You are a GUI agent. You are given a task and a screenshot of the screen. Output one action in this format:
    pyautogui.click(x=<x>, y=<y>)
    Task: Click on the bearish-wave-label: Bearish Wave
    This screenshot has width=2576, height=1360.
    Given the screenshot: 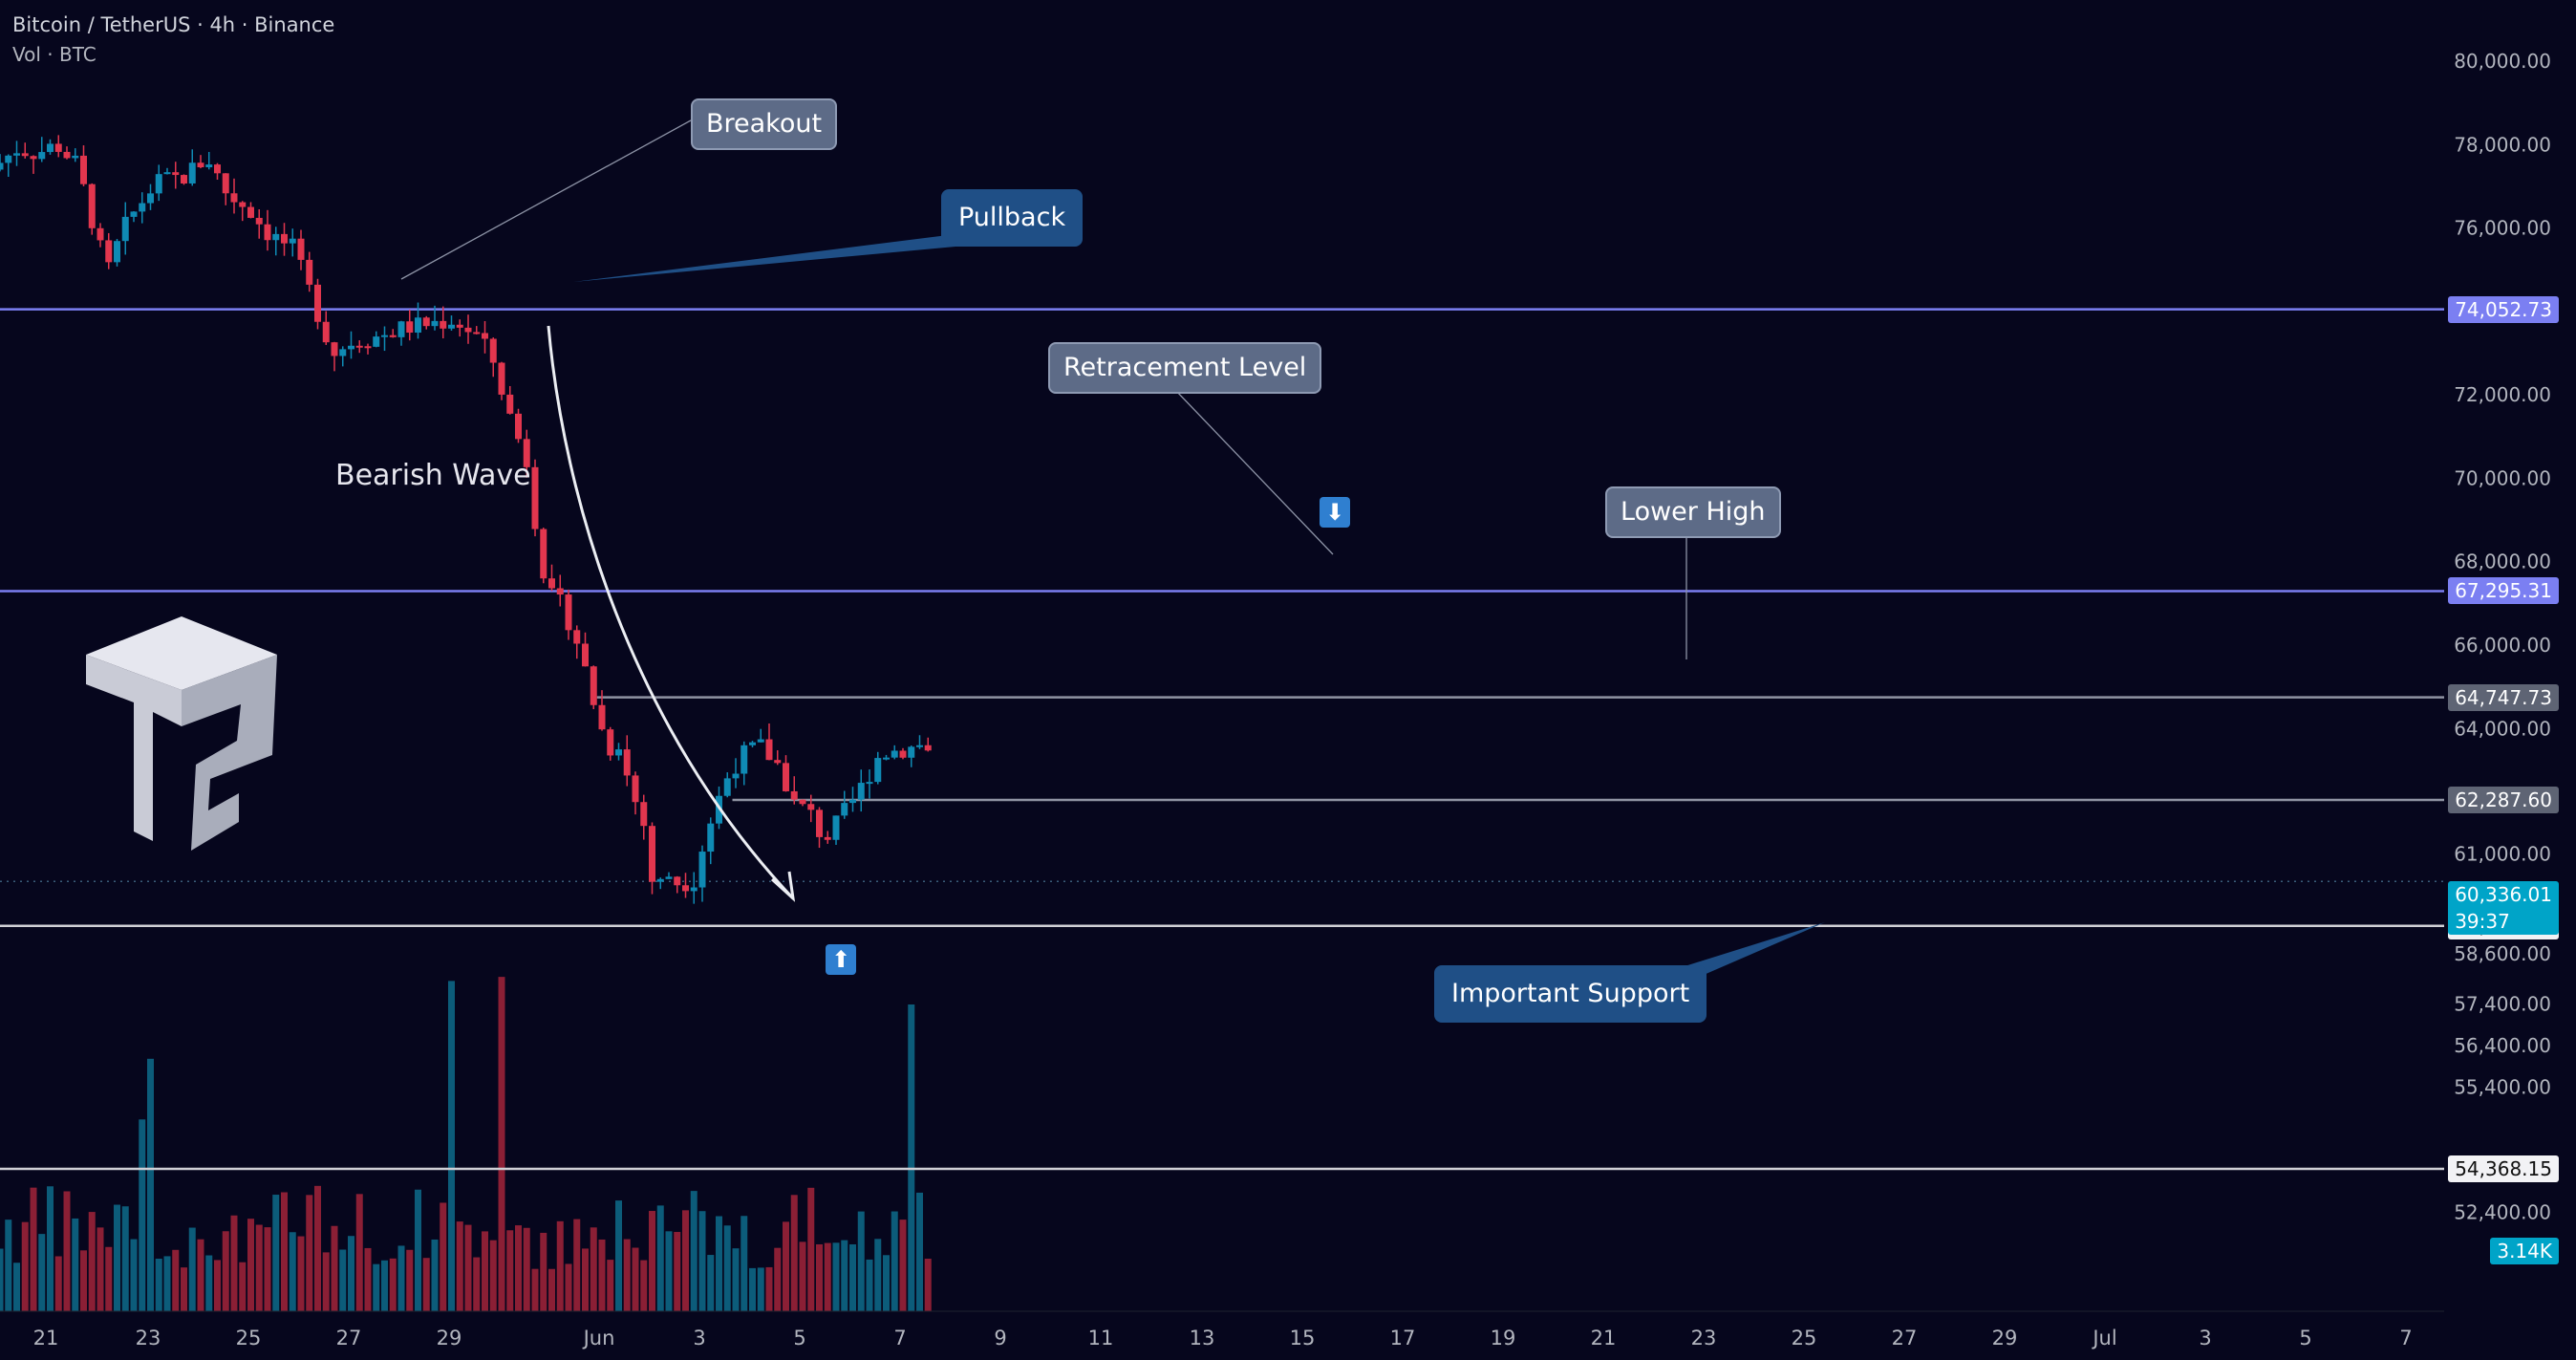 What is the action you would take?
    pyautogui.click(x=433, y=475)
    